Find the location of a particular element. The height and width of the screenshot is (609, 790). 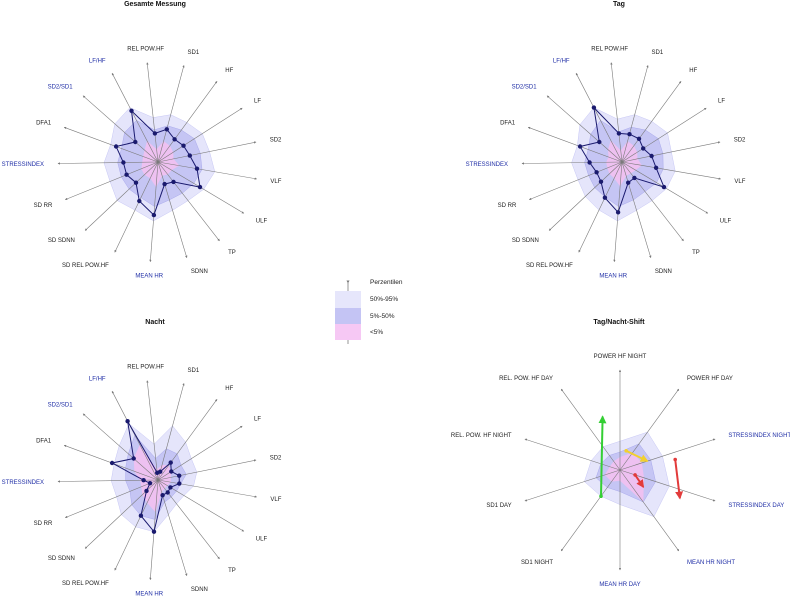

legend-label-mid: 5%-50% is located at coordinates (382, 316).